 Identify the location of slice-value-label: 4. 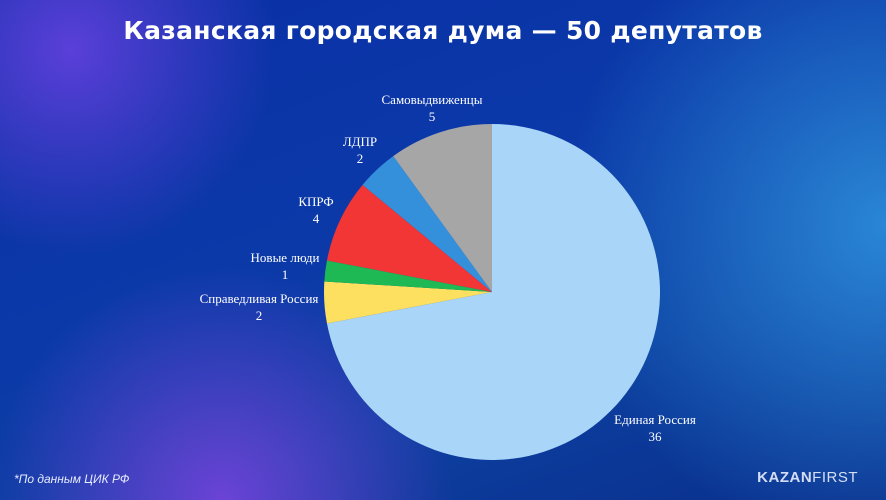
(316, 218).